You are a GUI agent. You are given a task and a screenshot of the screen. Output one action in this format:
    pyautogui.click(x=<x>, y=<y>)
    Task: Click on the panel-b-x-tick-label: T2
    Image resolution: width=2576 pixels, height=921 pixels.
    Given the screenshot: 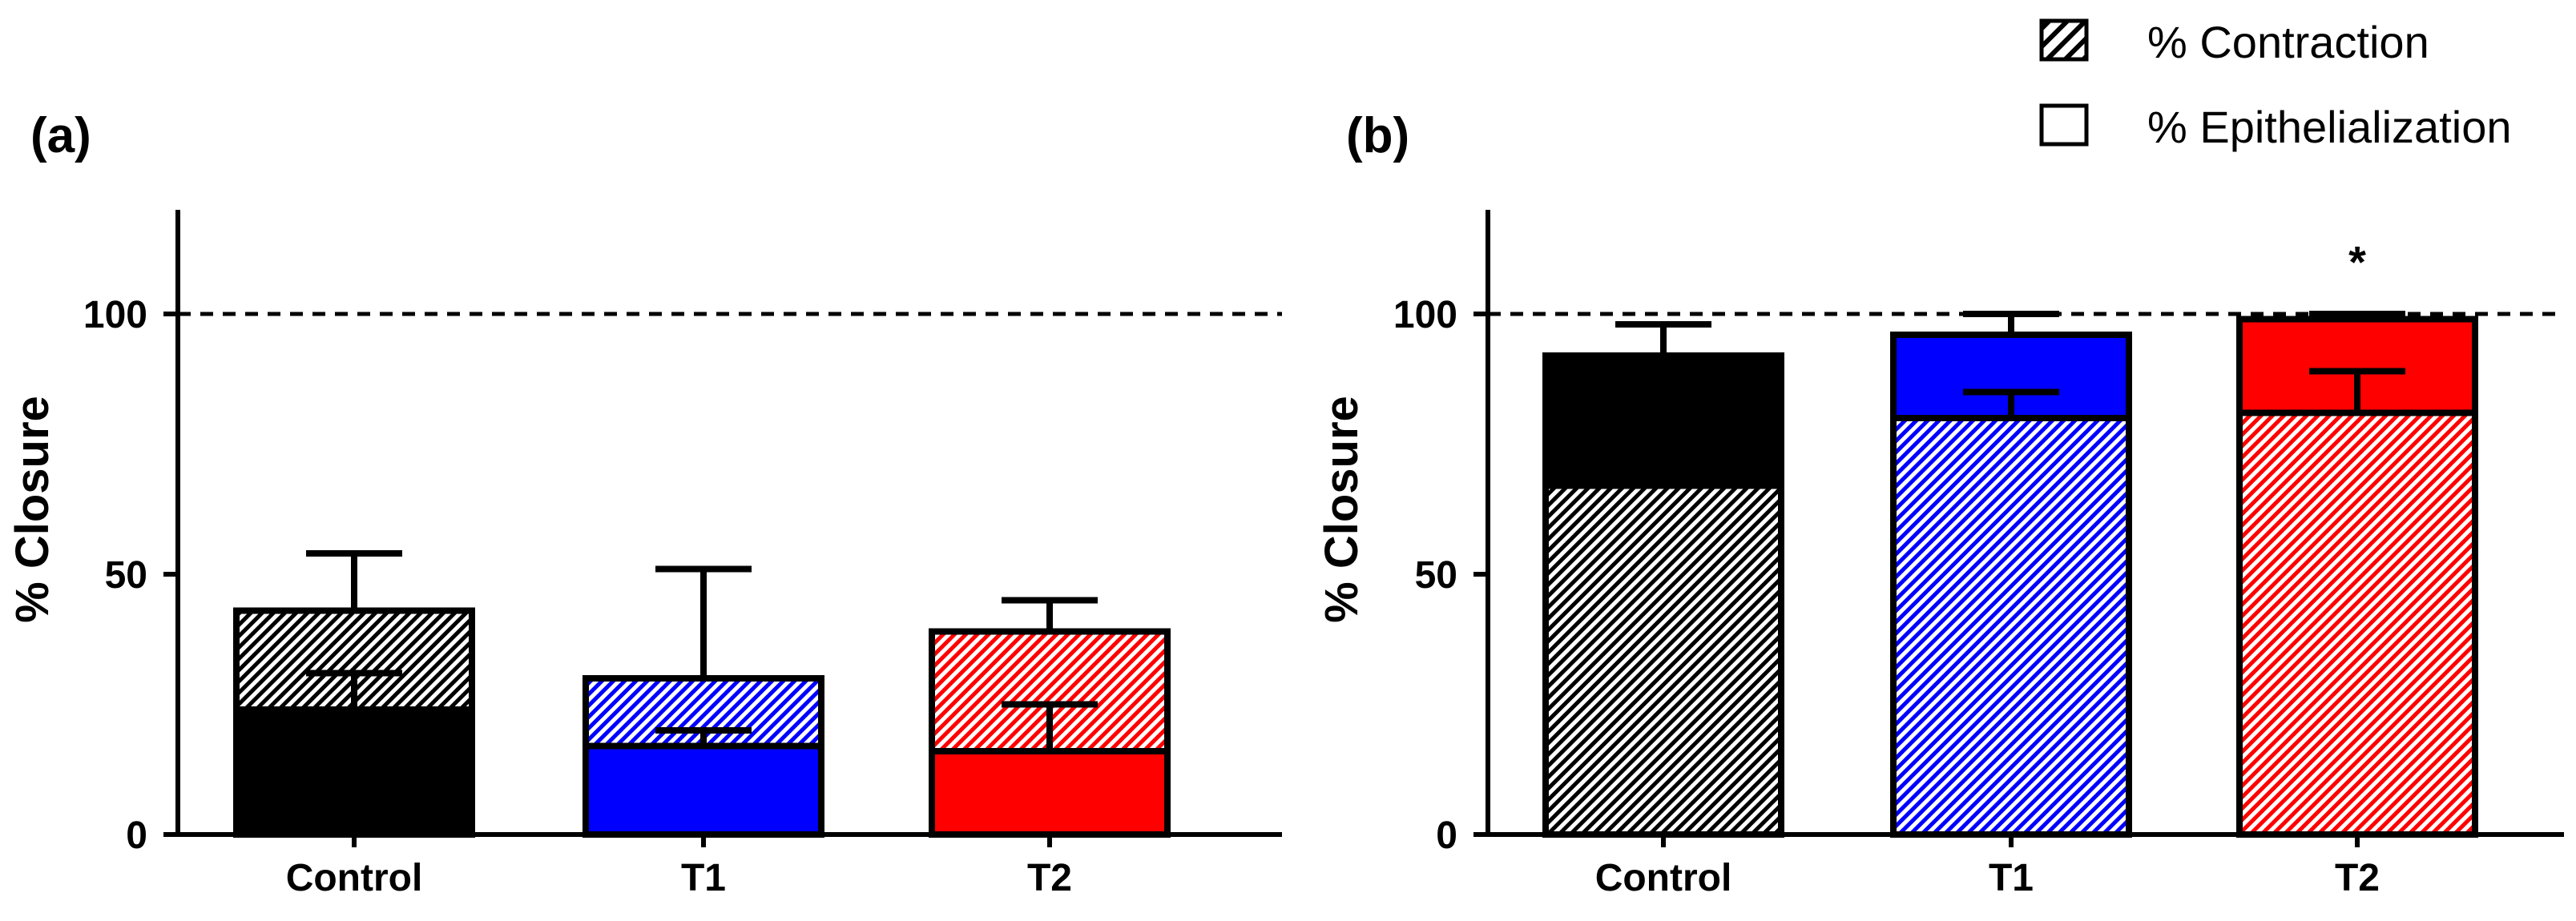 What is the action you would take?
    pyautogui.click(x=2357, y=878)
    